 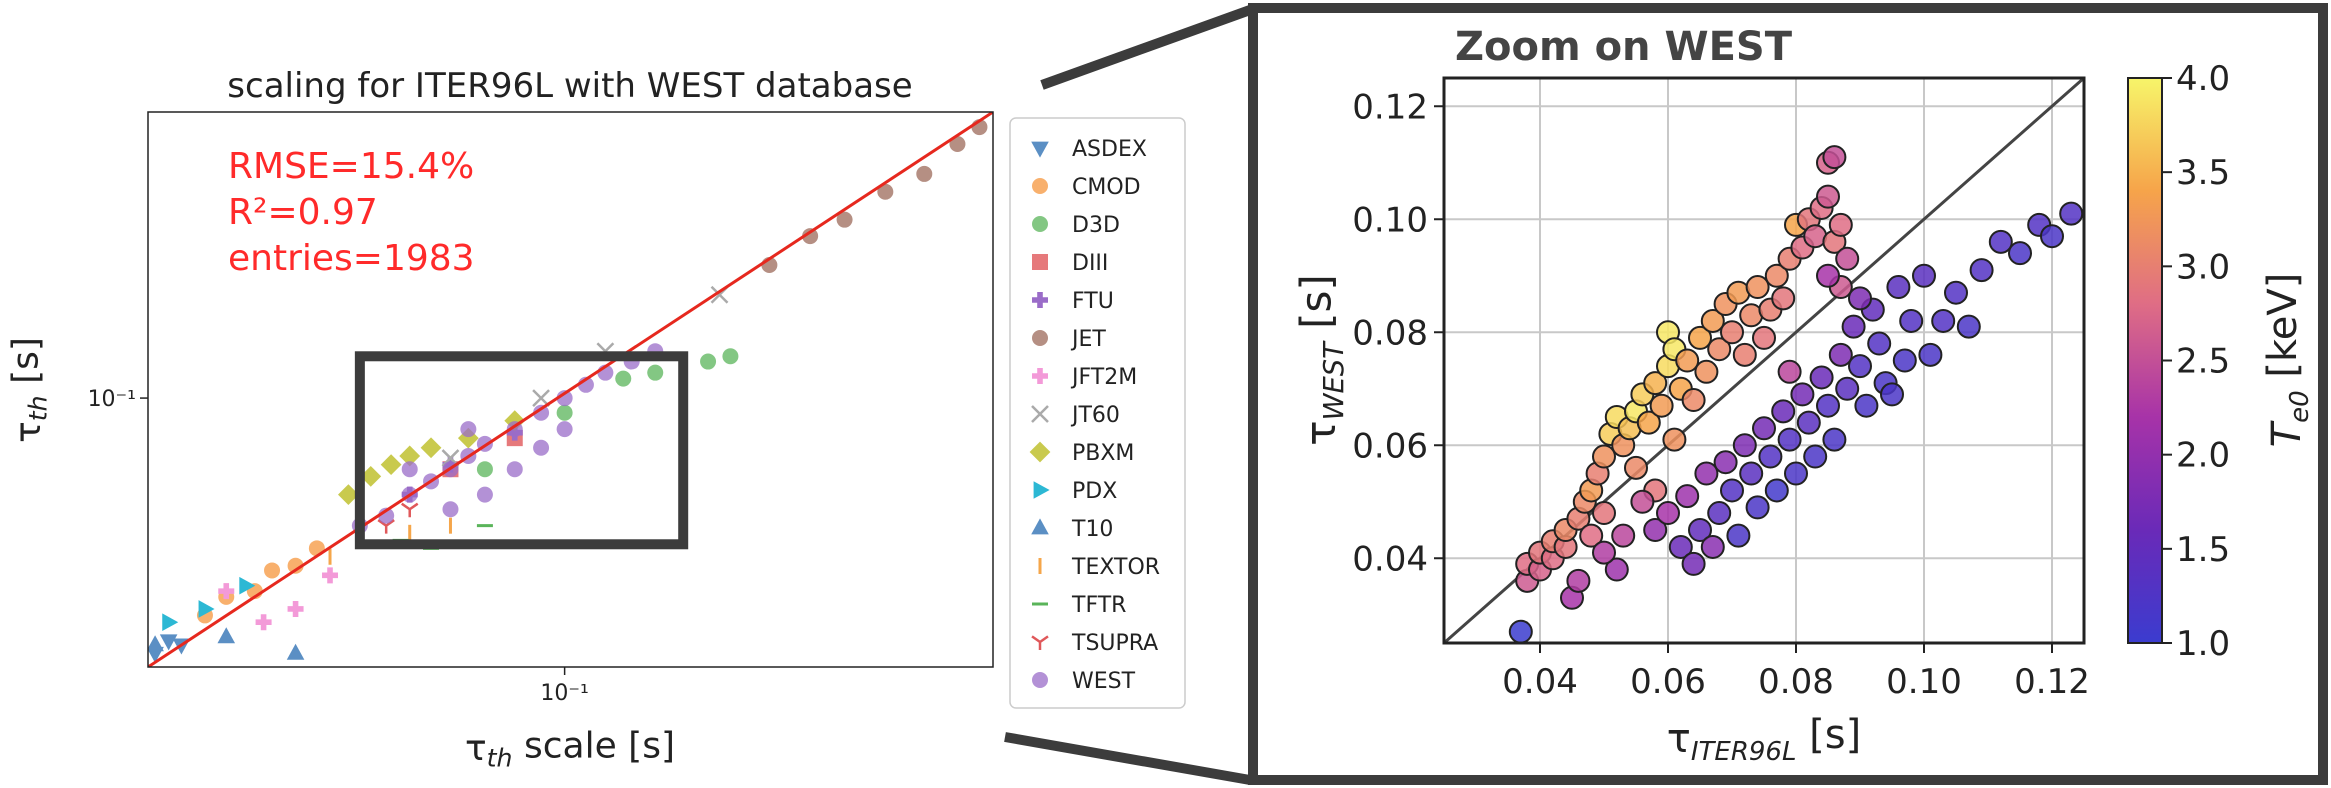 What do you see at coordinates (112, 399) in the screenshot?
I see `left-y-tick-label: 10⁻¹` at bounding box center [112, 399].